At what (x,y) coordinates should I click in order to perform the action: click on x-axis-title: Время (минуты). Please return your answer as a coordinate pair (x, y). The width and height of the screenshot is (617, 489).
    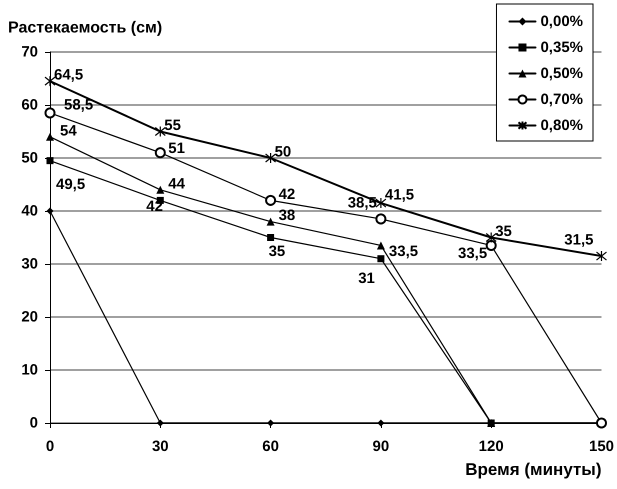
    Looking at the image, I should click on (533, 469).